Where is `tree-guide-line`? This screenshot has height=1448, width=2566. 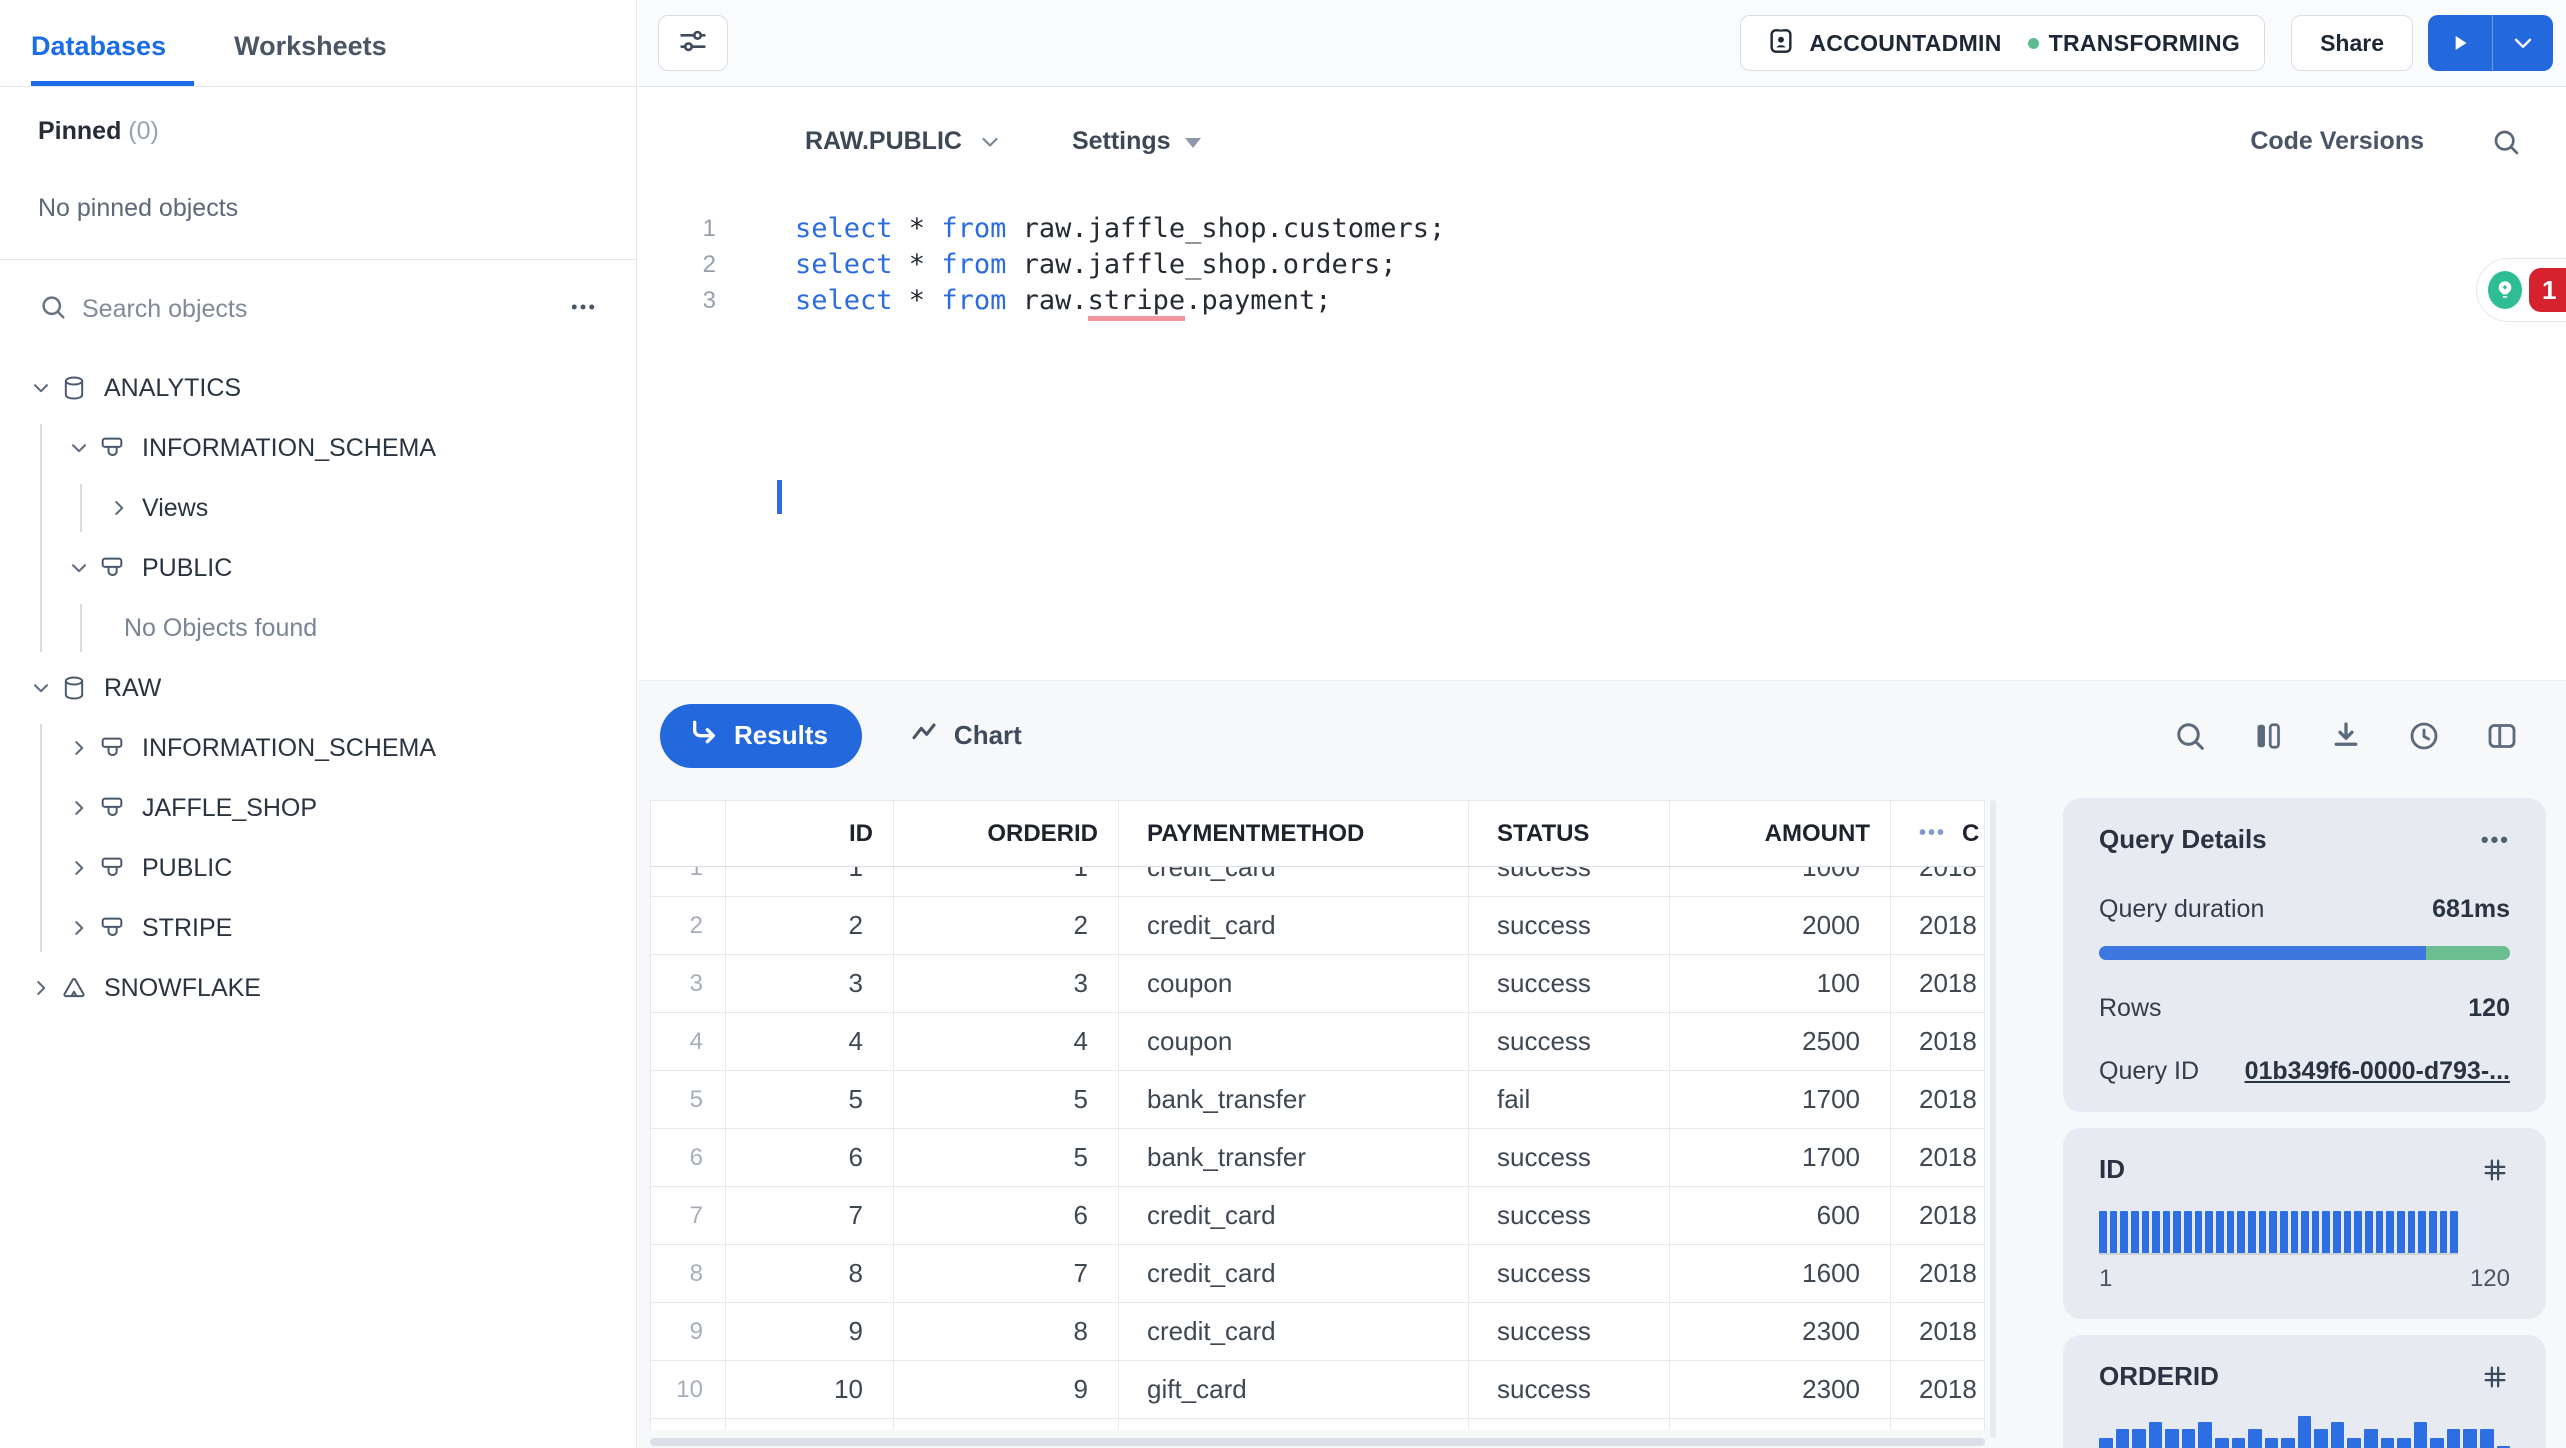
tree-guide-line is located at coordinates (81, 628).